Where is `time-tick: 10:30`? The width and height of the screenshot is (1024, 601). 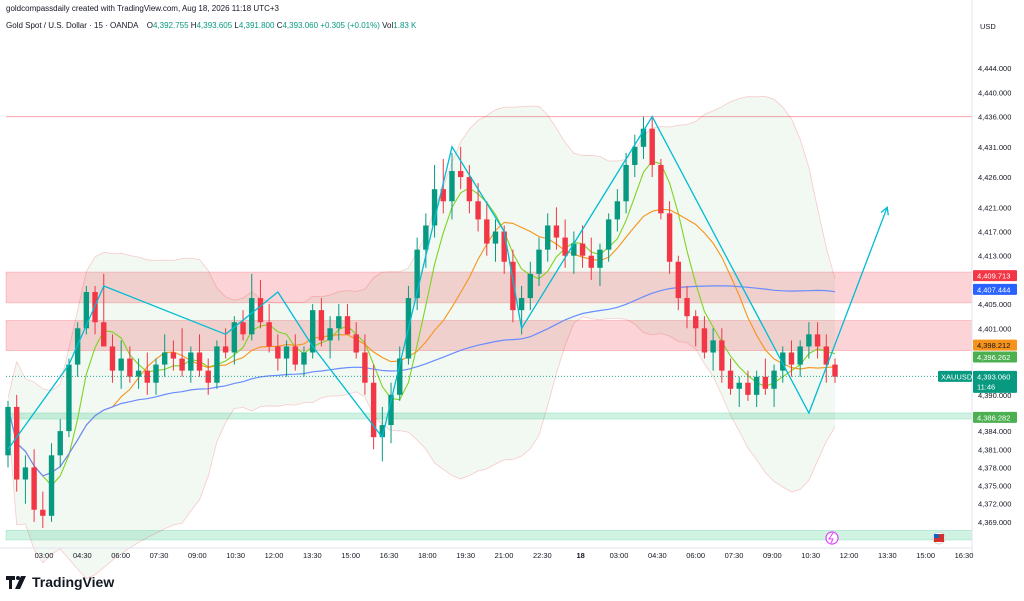 time-tick: 10:30 is located at coordinates (235, 555).